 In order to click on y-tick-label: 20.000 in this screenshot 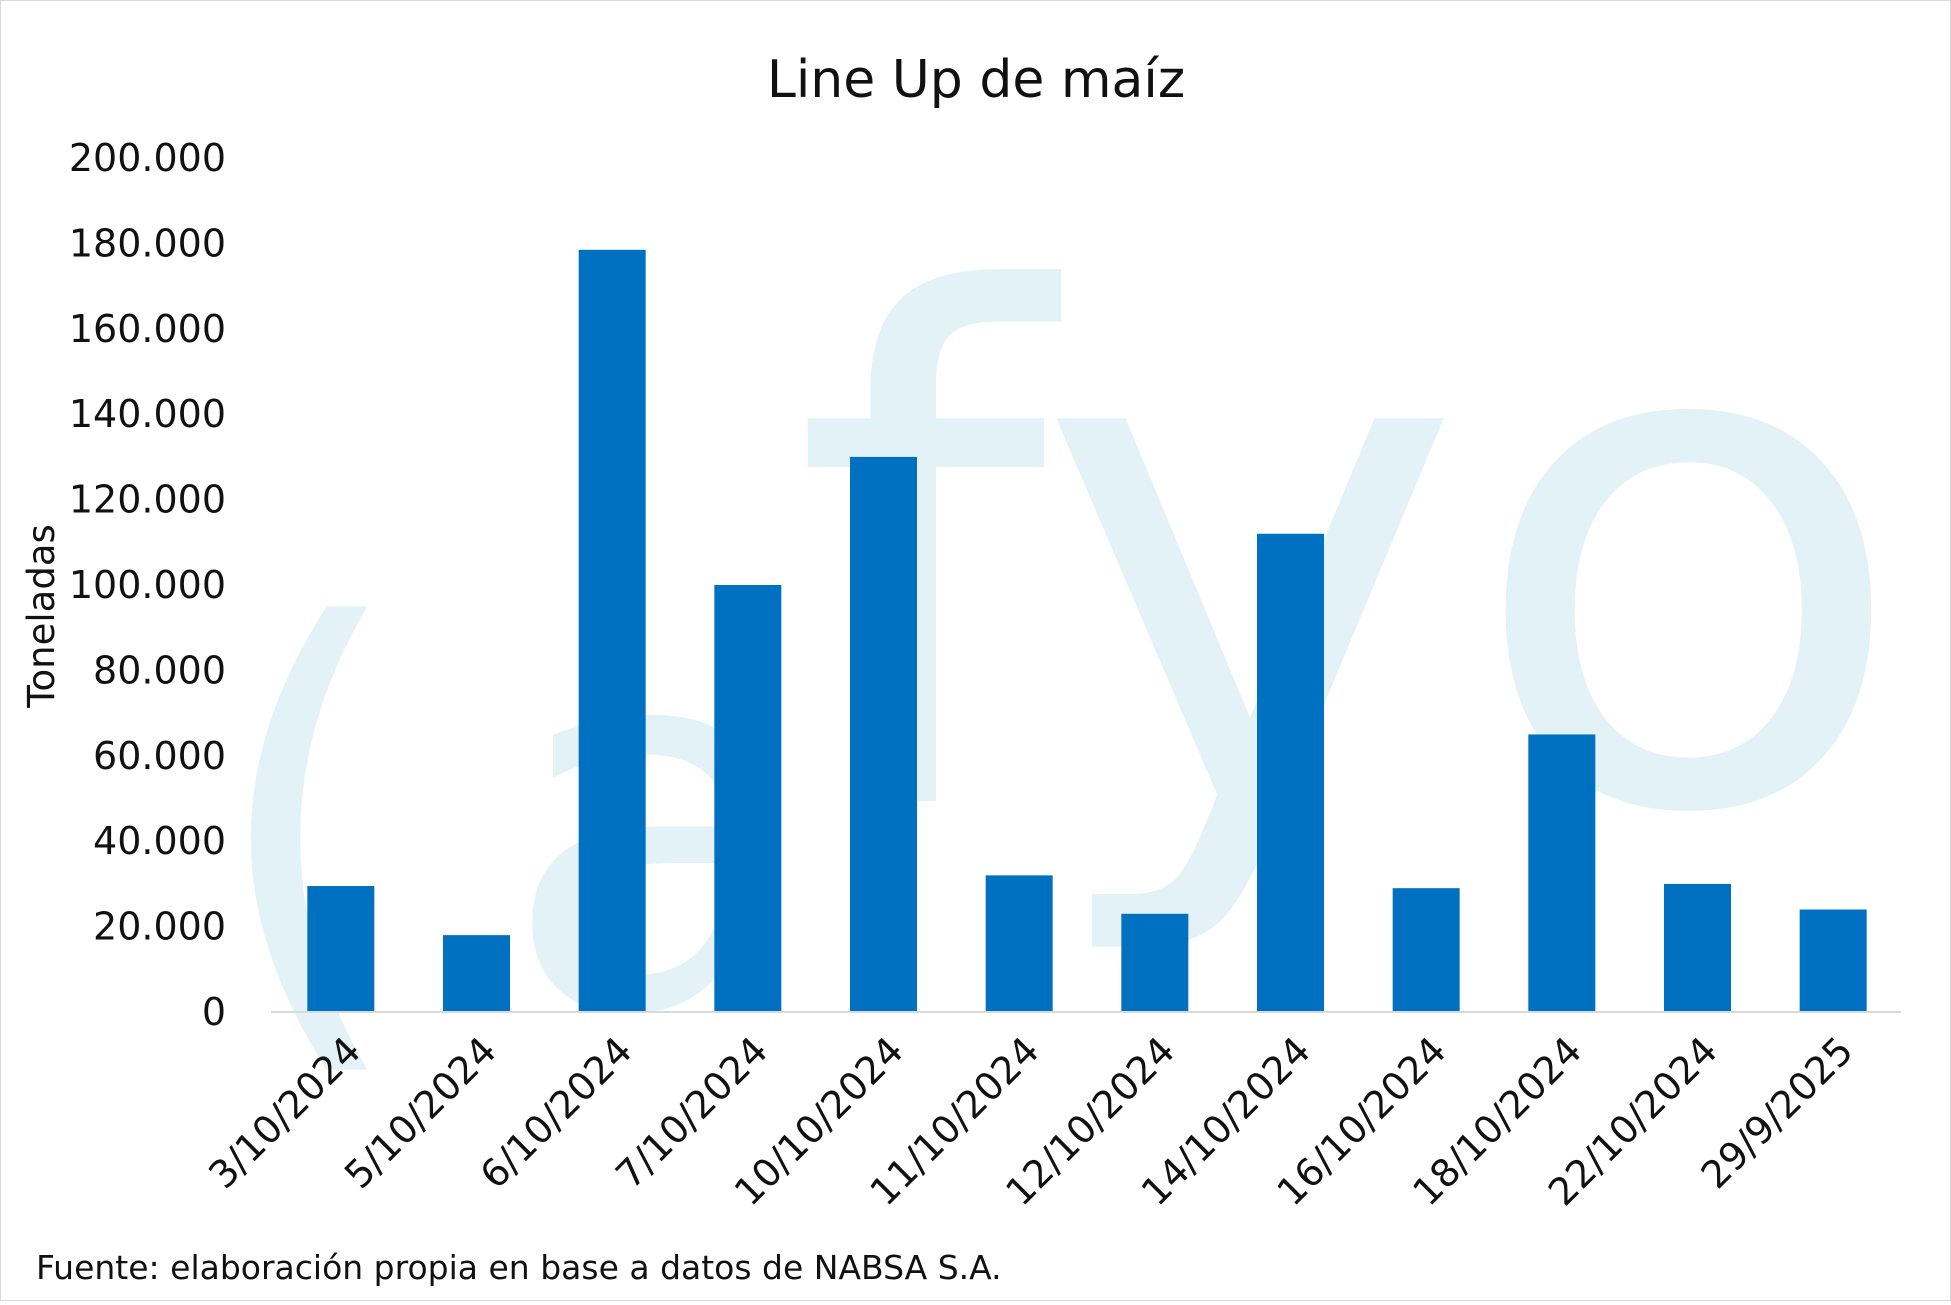, I will do `click(159, 927)`.